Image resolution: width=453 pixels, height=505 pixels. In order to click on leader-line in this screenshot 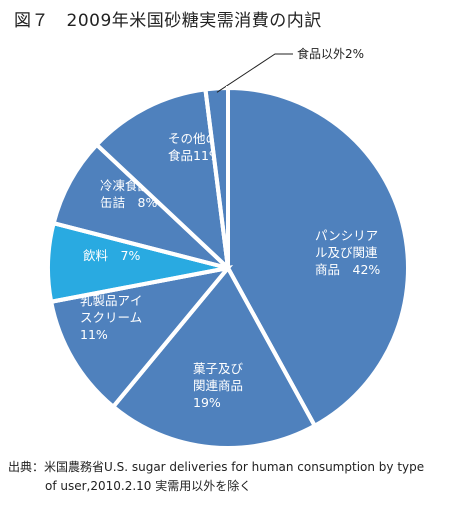, I will do `click(254, 73)`.